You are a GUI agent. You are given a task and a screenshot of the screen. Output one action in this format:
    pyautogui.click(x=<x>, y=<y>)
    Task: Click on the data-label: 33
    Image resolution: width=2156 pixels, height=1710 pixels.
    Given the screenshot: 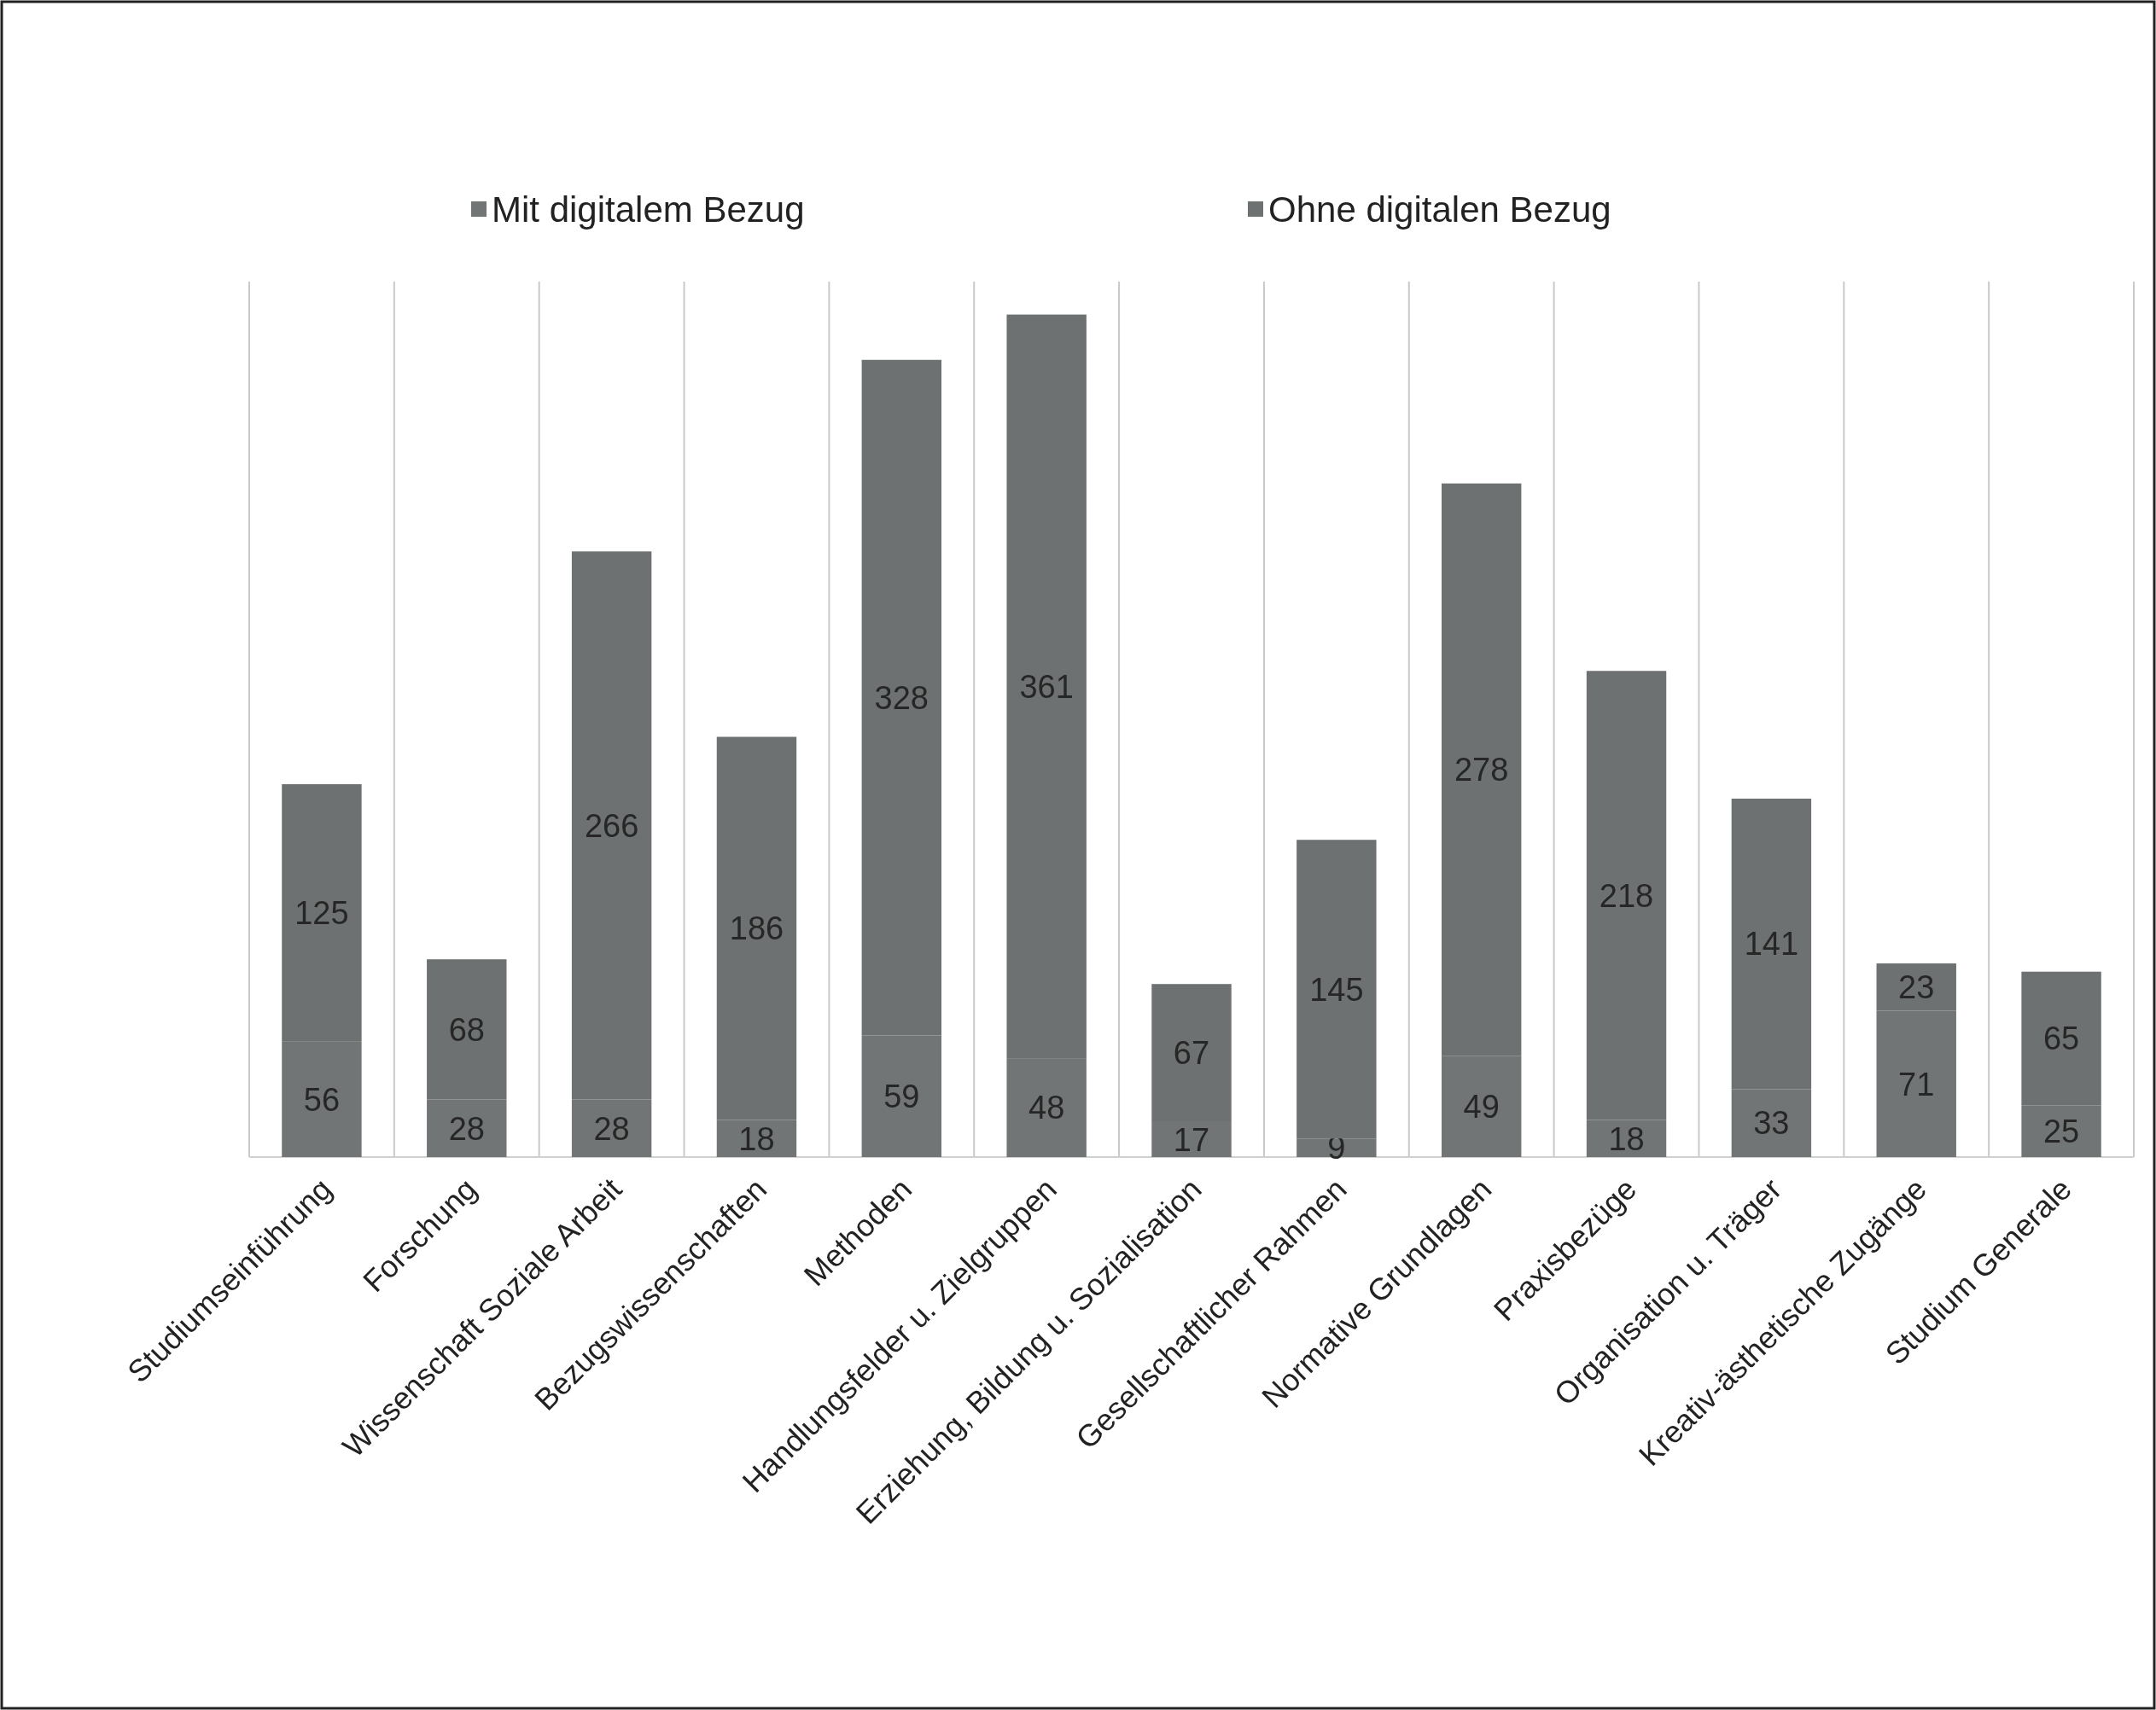 What is the action you would take?
    pyautogui.click(x=1771, y=1124)
    